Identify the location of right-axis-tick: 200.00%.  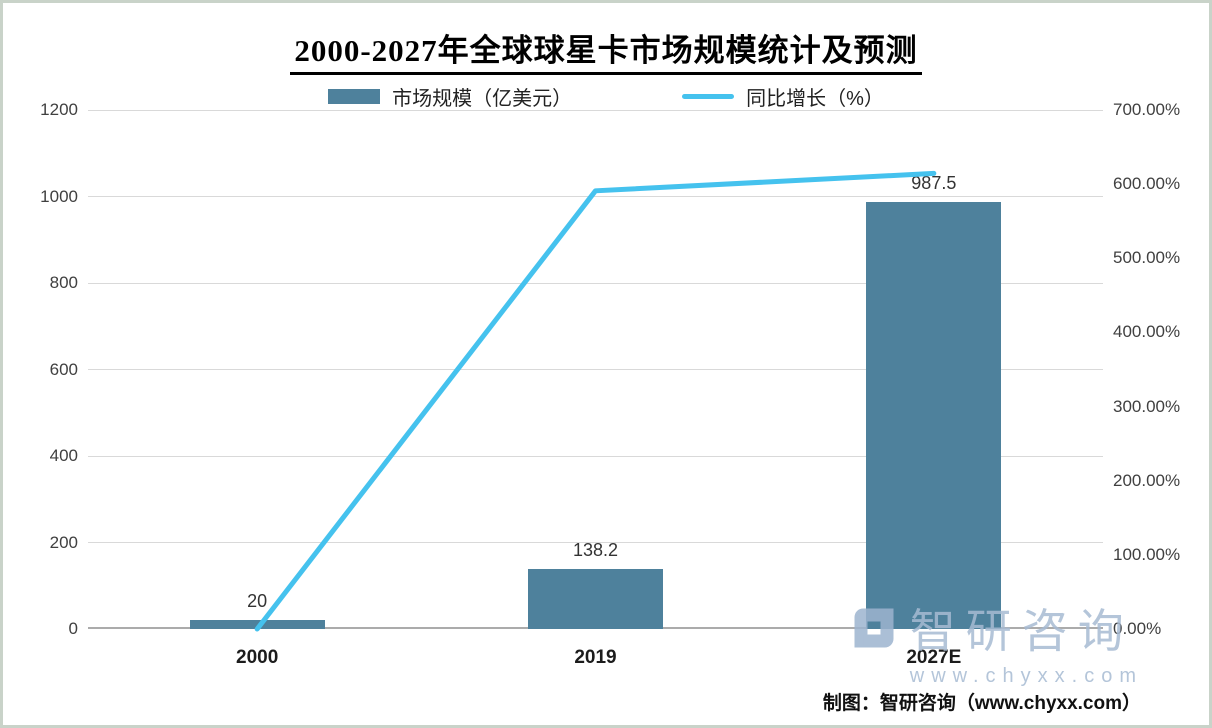
(1147, 480).